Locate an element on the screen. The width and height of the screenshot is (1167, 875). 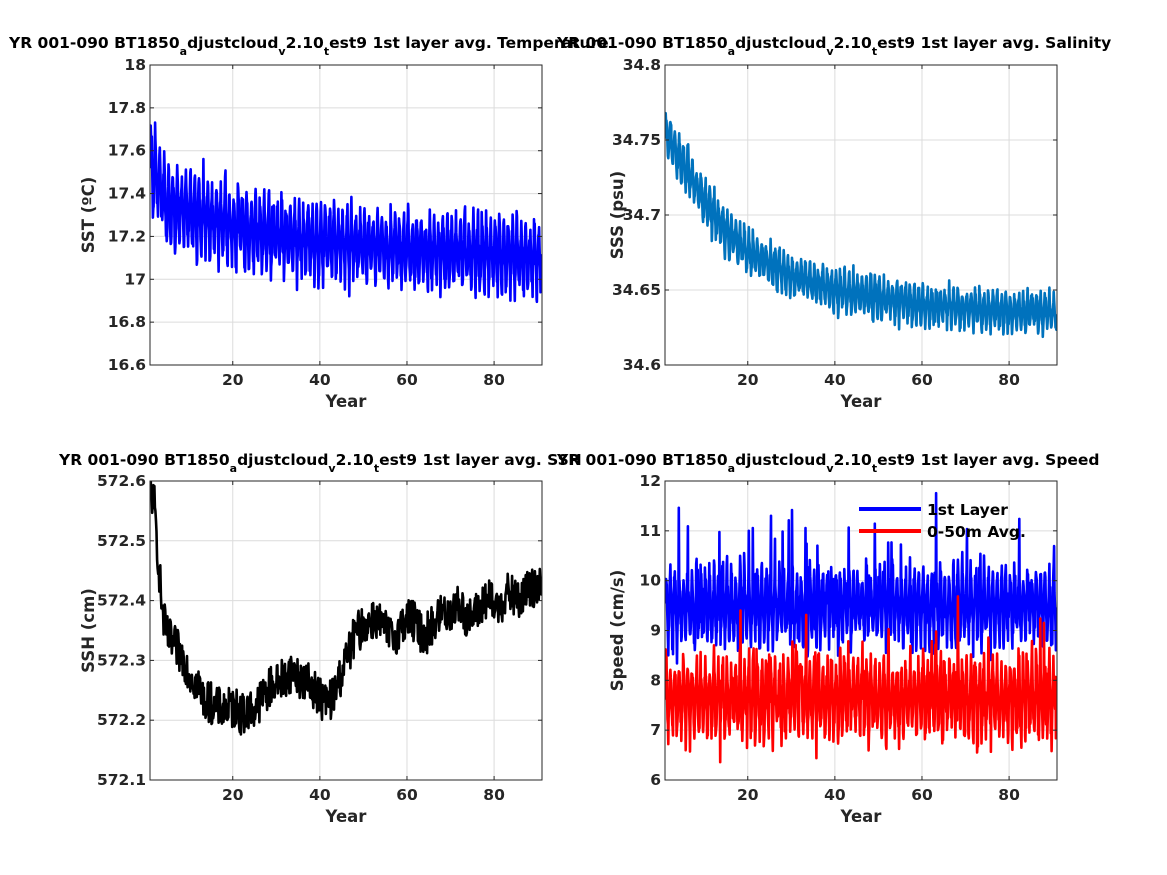
y-tick-label: 572.5 is located at coordinates (121, 541).